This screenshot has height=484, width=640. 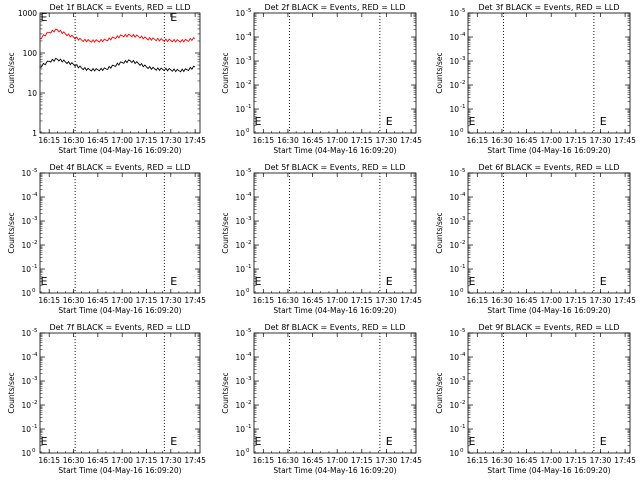 I want to click on chart-title: Det 4f BLACK = Events, RED = LLD, so click(x=119, y=167).